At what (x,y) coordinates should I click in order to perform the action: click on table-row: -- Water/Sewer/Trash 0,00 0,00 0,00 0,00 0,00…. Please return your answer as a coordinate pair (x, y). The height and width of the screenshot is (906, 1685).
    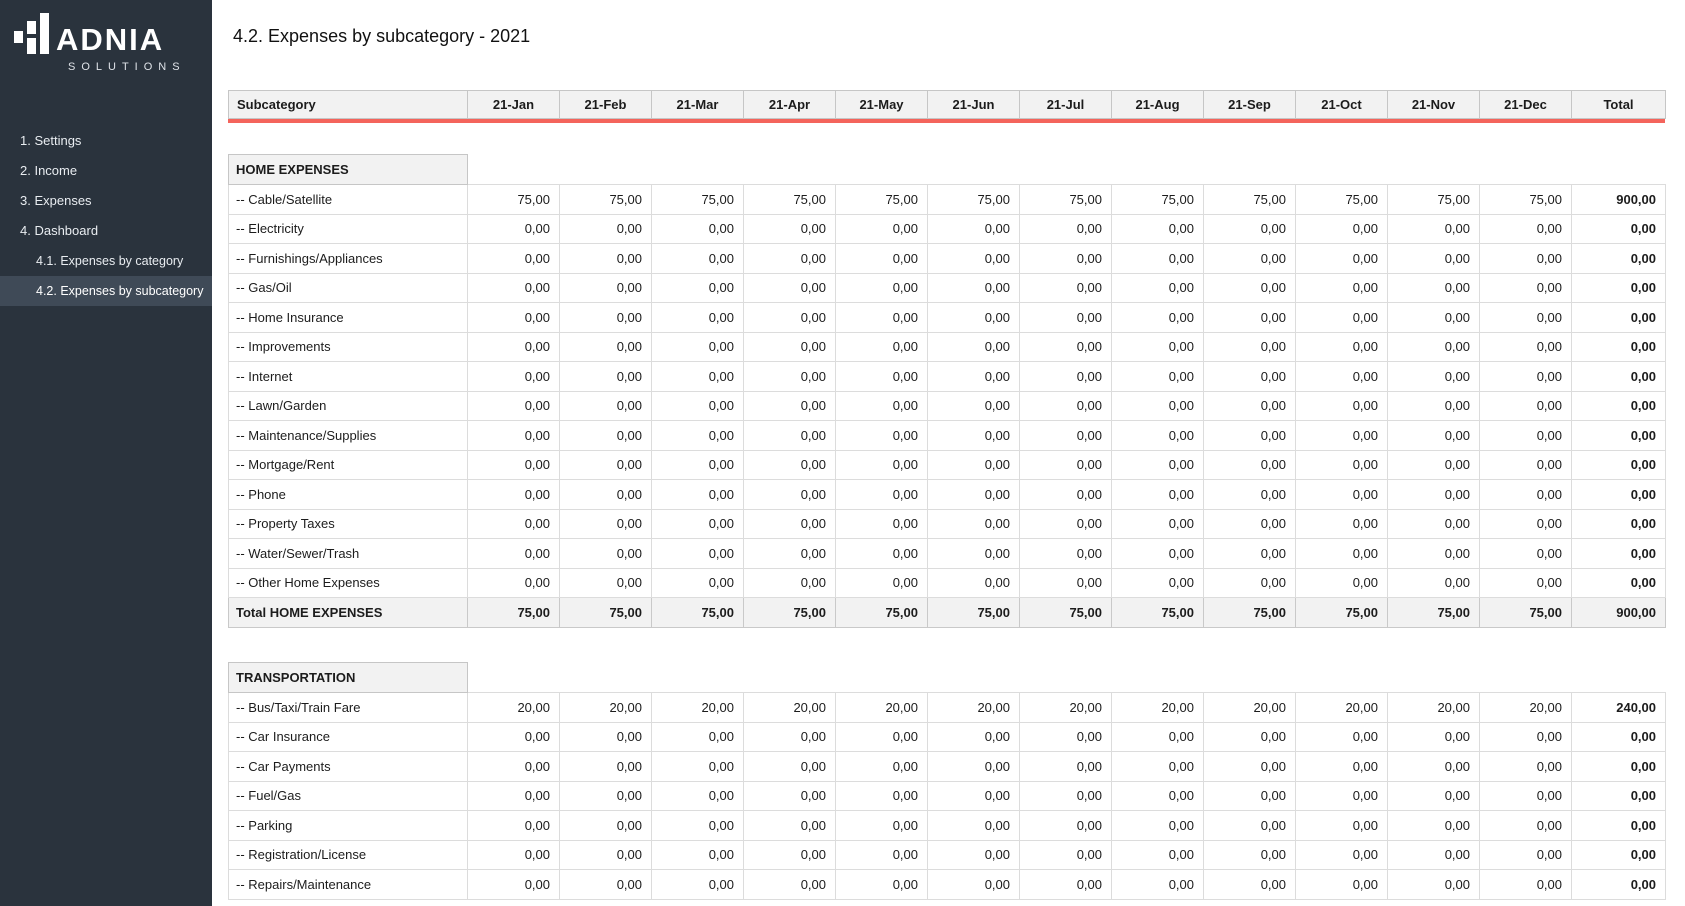
    Looking at the image, I should click on (947, 553).